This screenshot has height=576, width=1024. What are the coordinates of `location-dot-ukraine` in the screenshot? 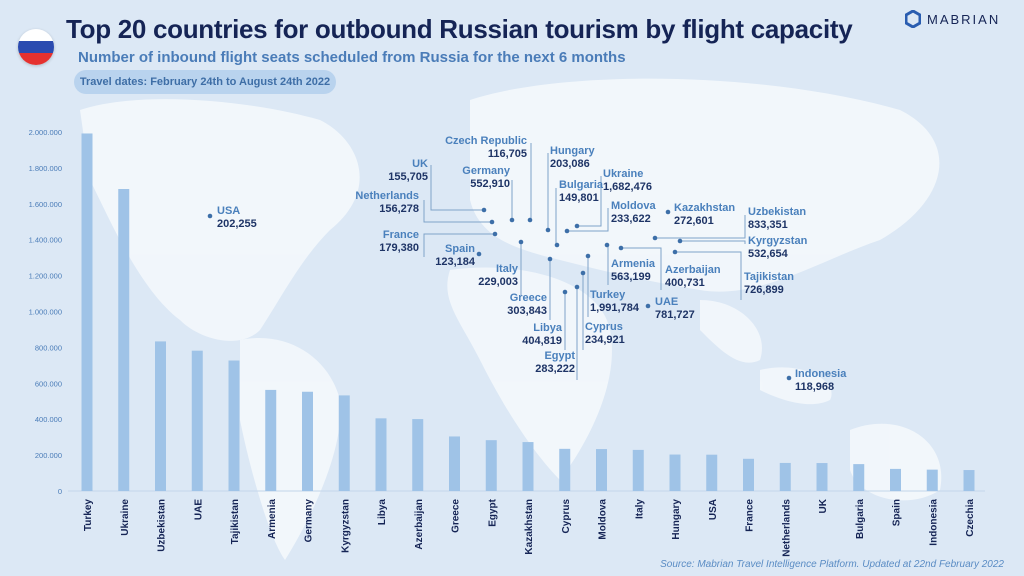 It's located at (577, 226).